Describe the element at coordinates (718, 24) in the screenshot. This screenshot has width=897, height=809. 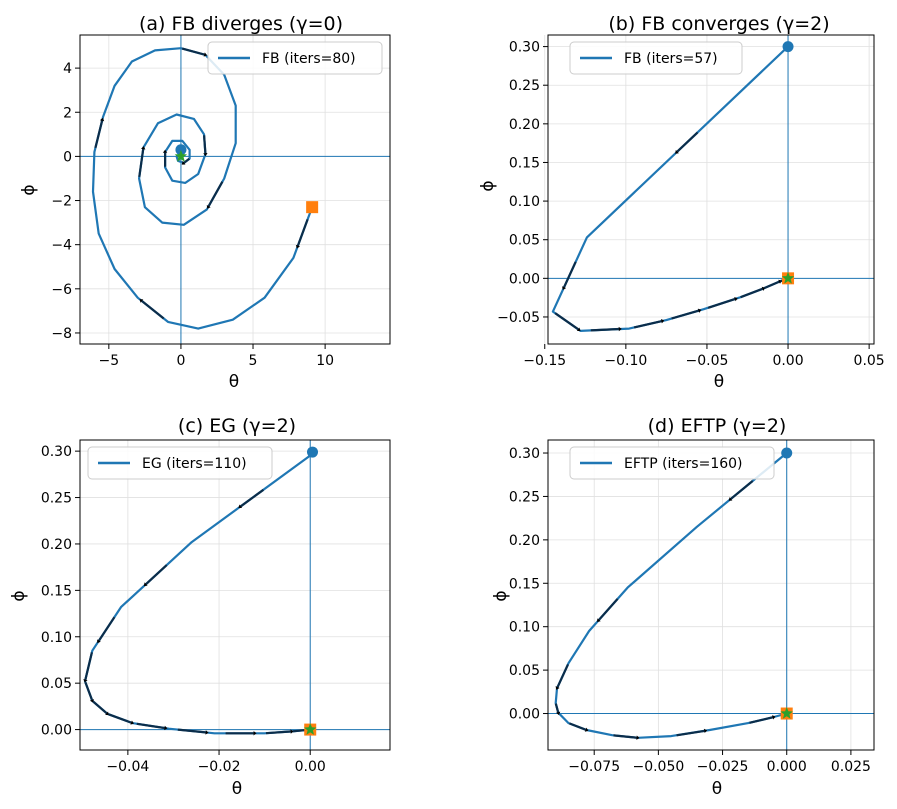
I see `chart-title: (b) FB converges (γ=2)` at that location.